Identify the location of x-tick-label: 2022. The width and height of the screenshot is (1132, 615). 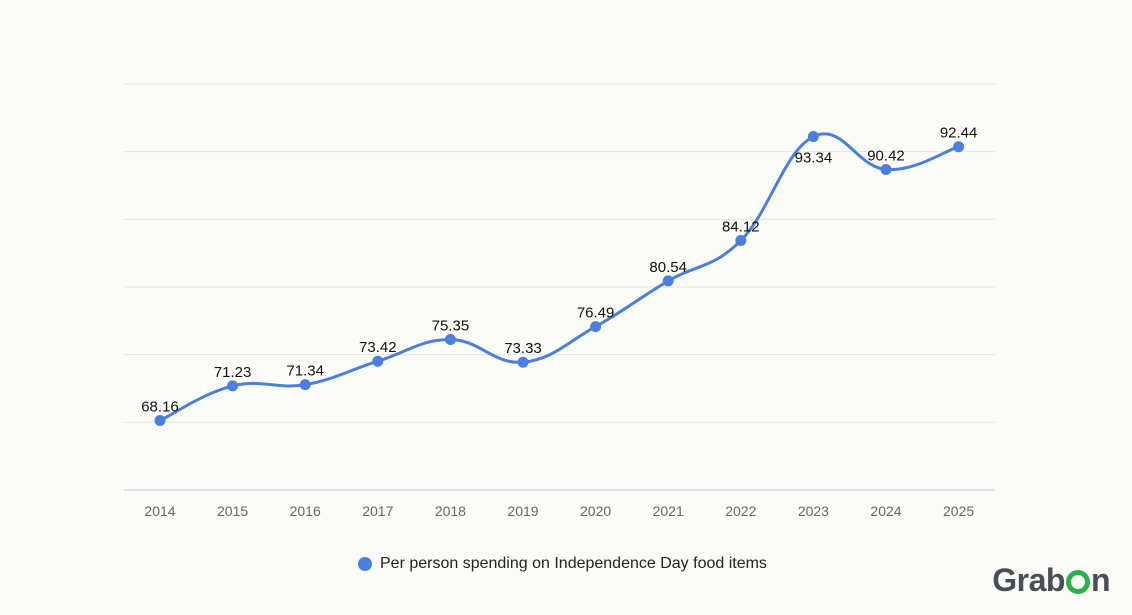
(740, 511).